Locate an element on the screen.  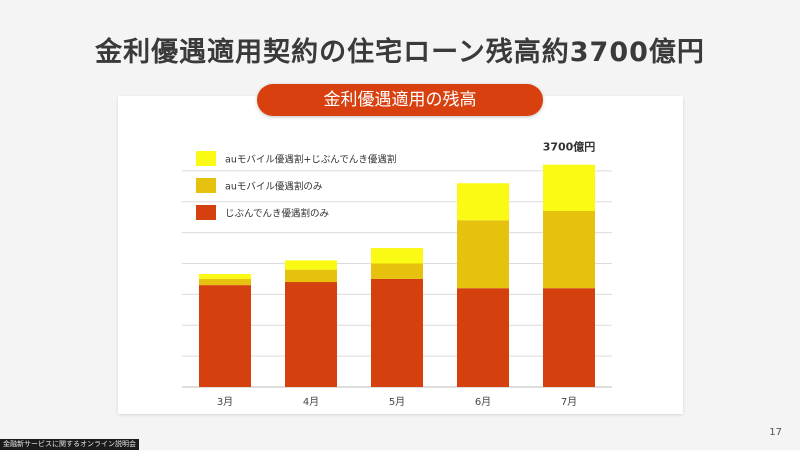
page-number: 17 is located at coordinates (775, 432).